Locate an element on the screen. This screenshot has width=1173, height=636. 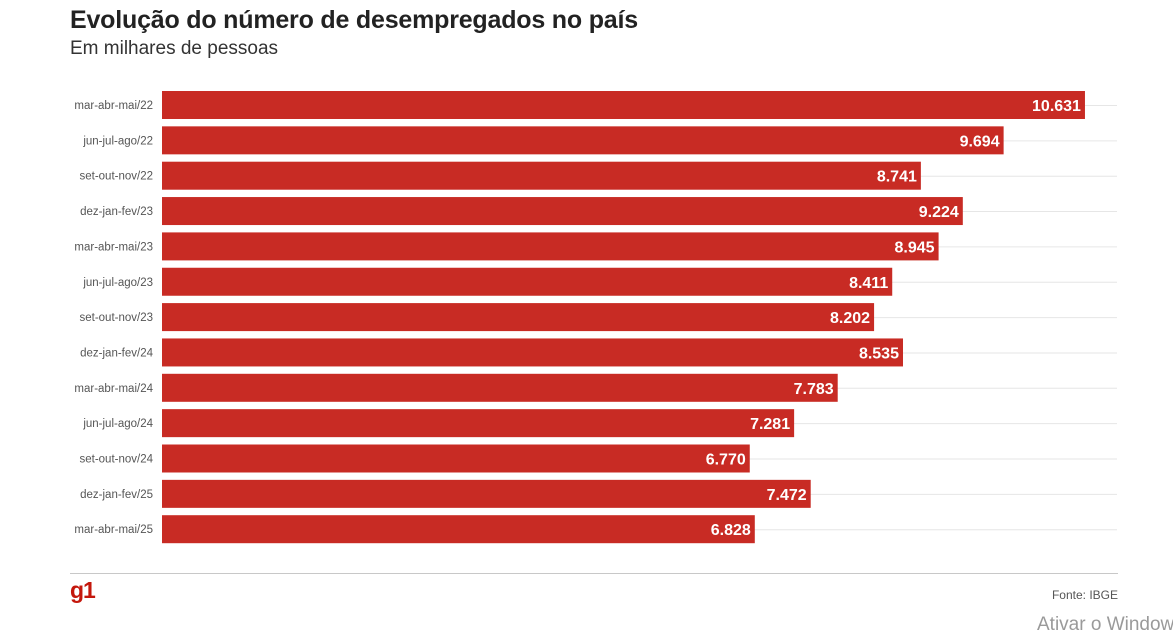
value-label: 10.631 is located at coordinates (1056, 106).